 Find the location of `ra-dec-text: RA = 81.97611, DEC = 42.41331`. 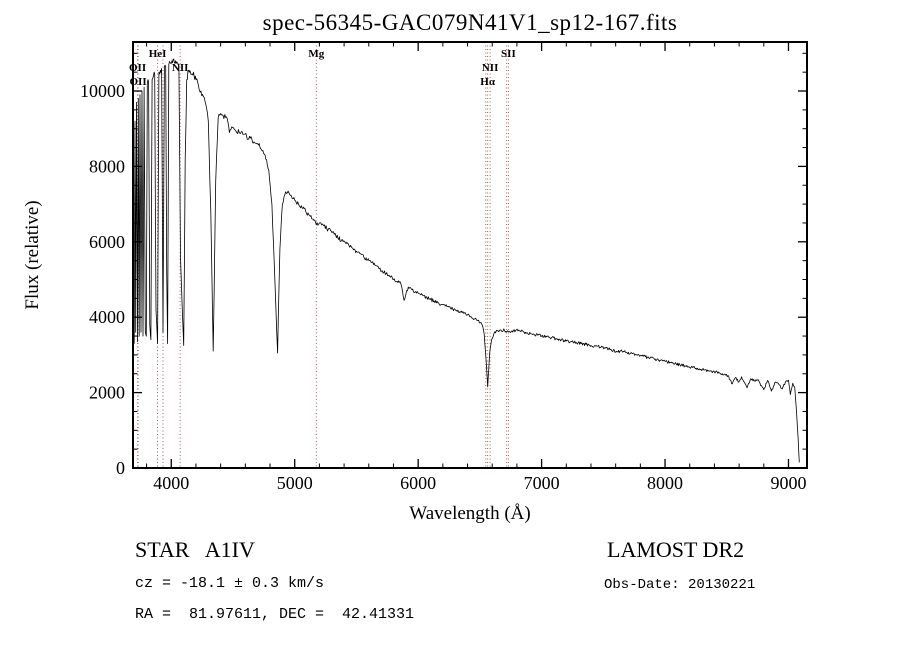

ra-dec-text: RA = 81.97611, DEC = 42.41331 is located at coordinates (275, 614).